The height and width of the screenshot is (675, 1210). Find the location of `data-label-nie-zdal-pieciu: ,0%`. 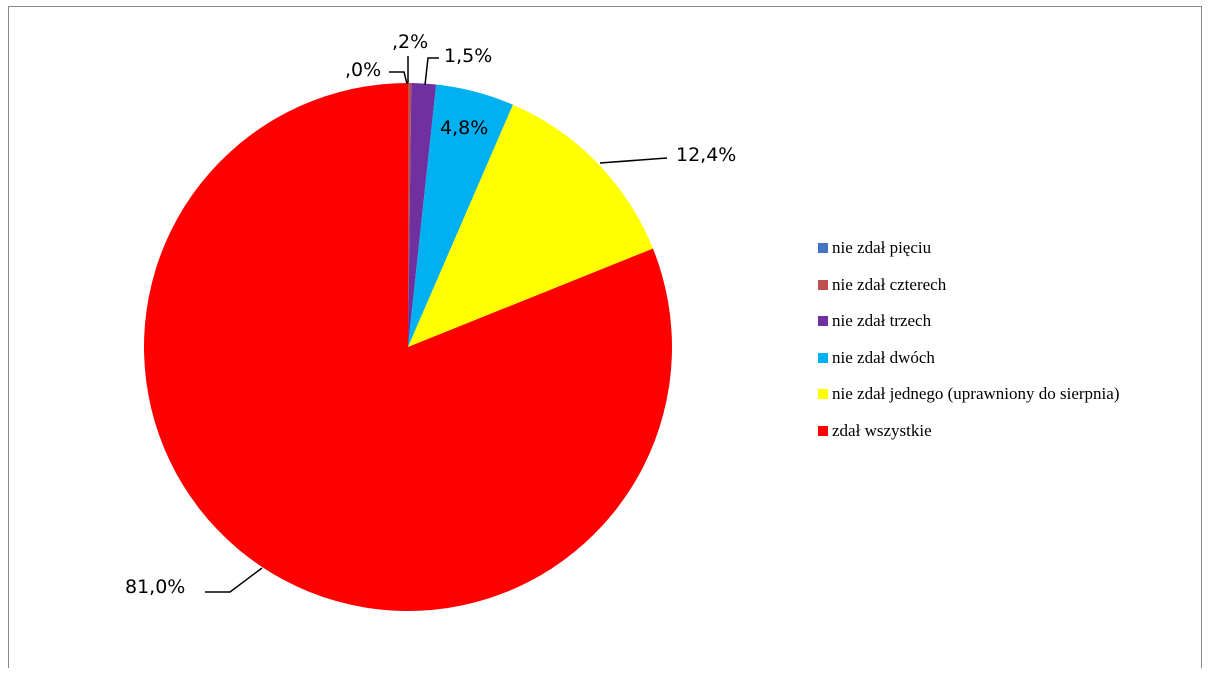

data-label-nie-zdal-pieciu: ,0% is located at coordinates (363, 70).